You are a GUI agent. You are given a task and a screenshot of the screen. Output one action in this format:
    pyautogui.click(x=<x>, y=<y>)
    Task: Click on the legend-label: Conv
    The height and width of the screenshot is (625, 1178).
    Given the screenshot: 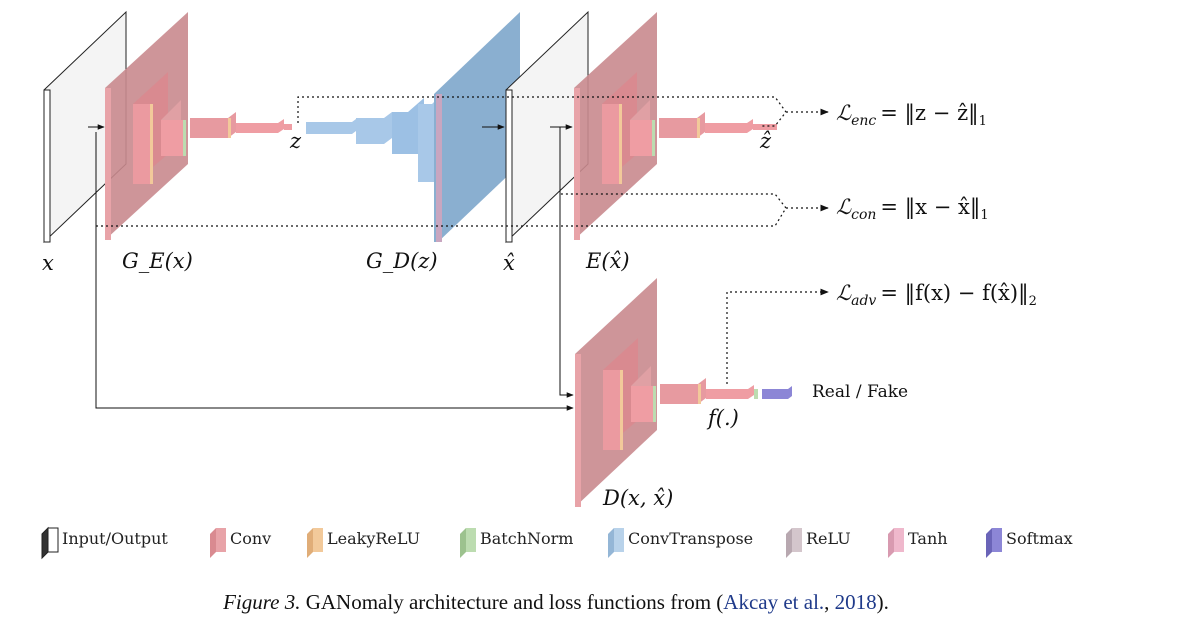 What is the action you would take?
    pyautogui.click(x=250, y=538)
    